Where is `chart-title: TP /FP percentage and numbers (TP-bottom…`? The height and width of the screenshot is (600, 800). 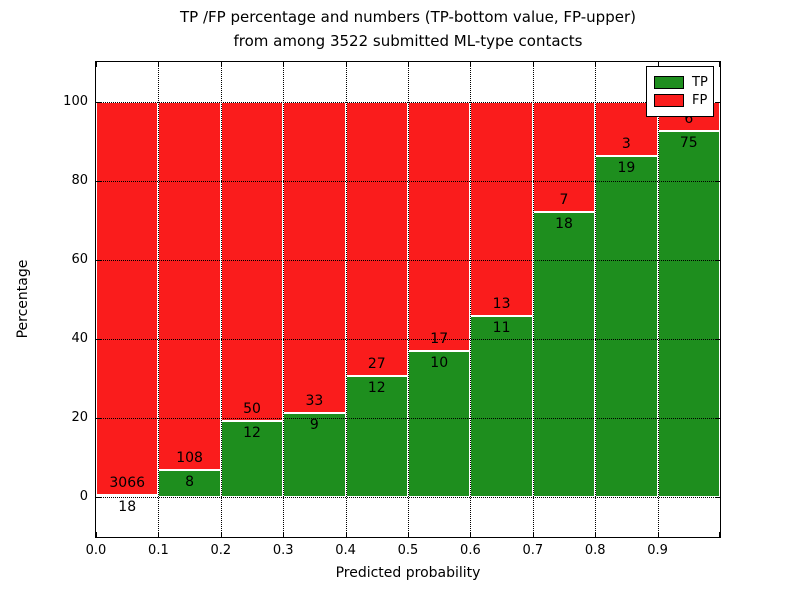
chart-title: TP /FP percentage and numbers (TP-bottom… is located at coordinates (408, 29).